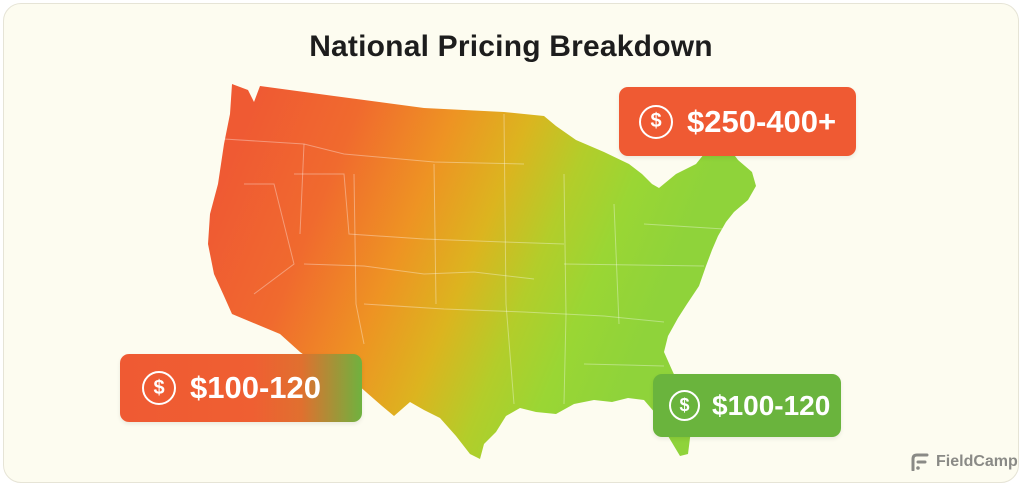 The image size is (1024, 488). I want to click on price-badge-southeast: $ $100-120, so click(747, 405).